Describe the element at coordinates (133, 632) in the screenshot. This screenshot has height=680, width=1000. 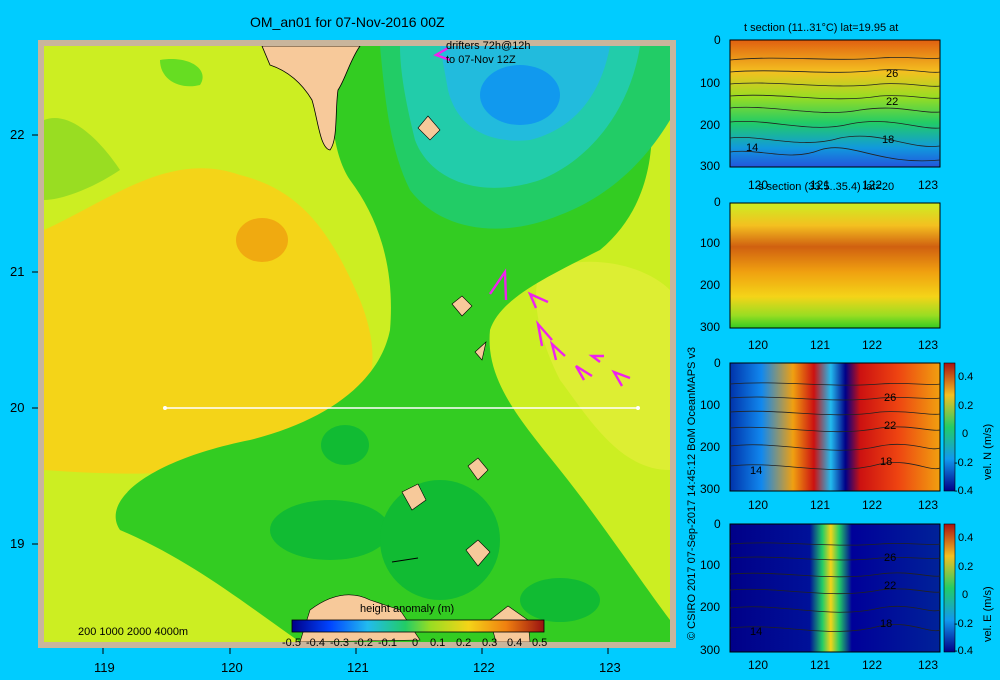
I see `depth-legend: 200 1000 2000 4000m` at that location.